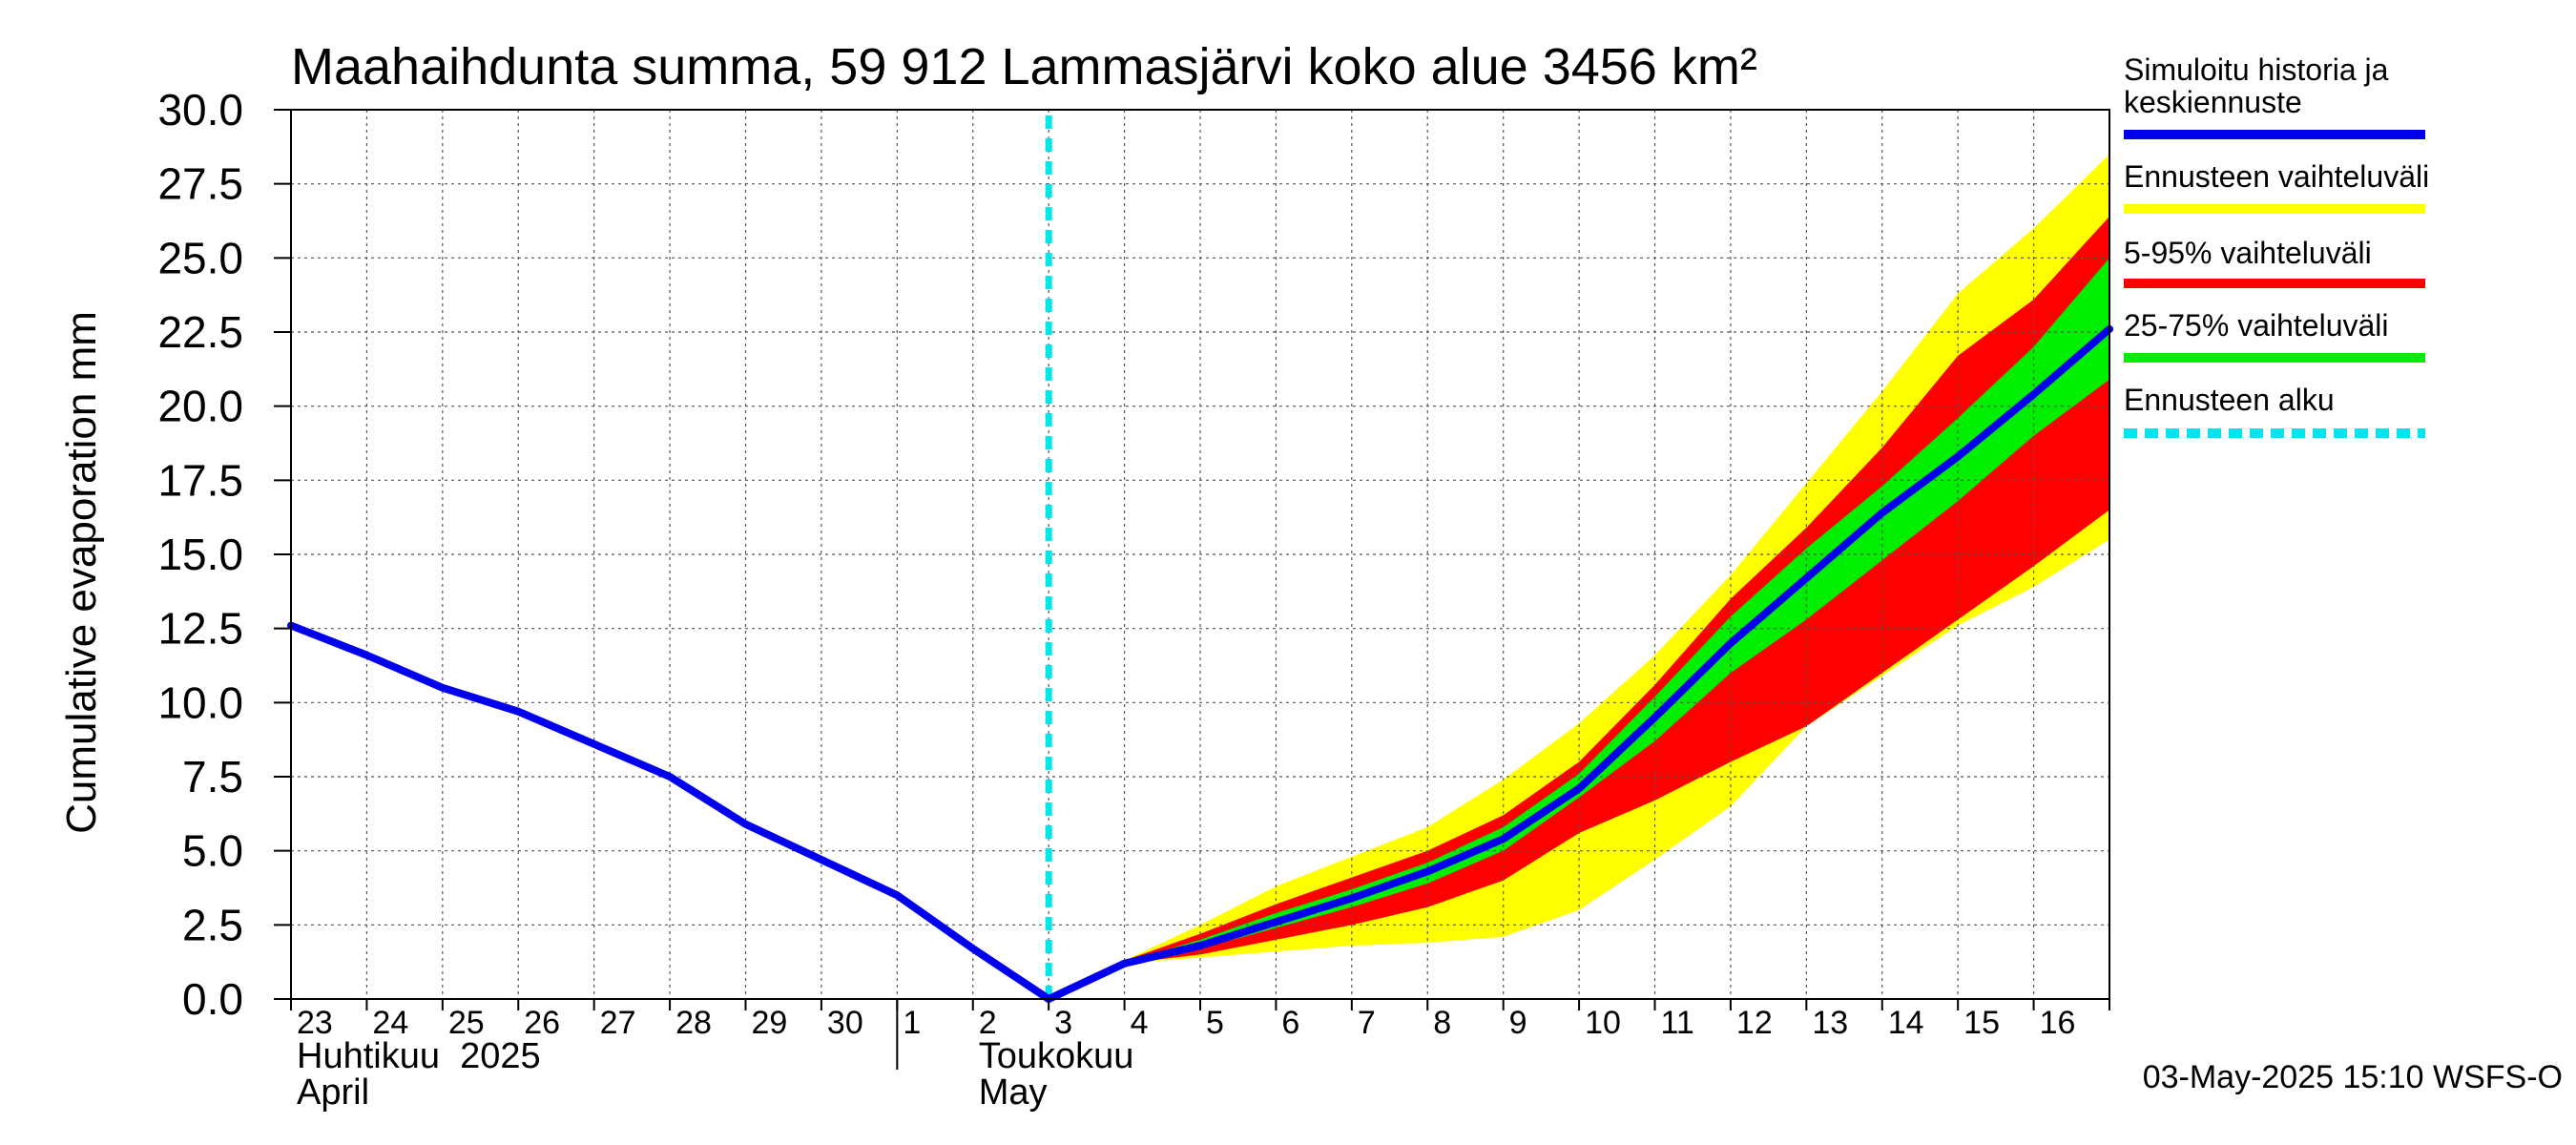 The width and height of the screenshot is (2576, 1145). What do you see at coordinates (2256, 325) in the screenshot?
I see `legend-label-25-75-vaihteluv-li: 25-75% vaihteluväli` at bounding box center [2256, 325].